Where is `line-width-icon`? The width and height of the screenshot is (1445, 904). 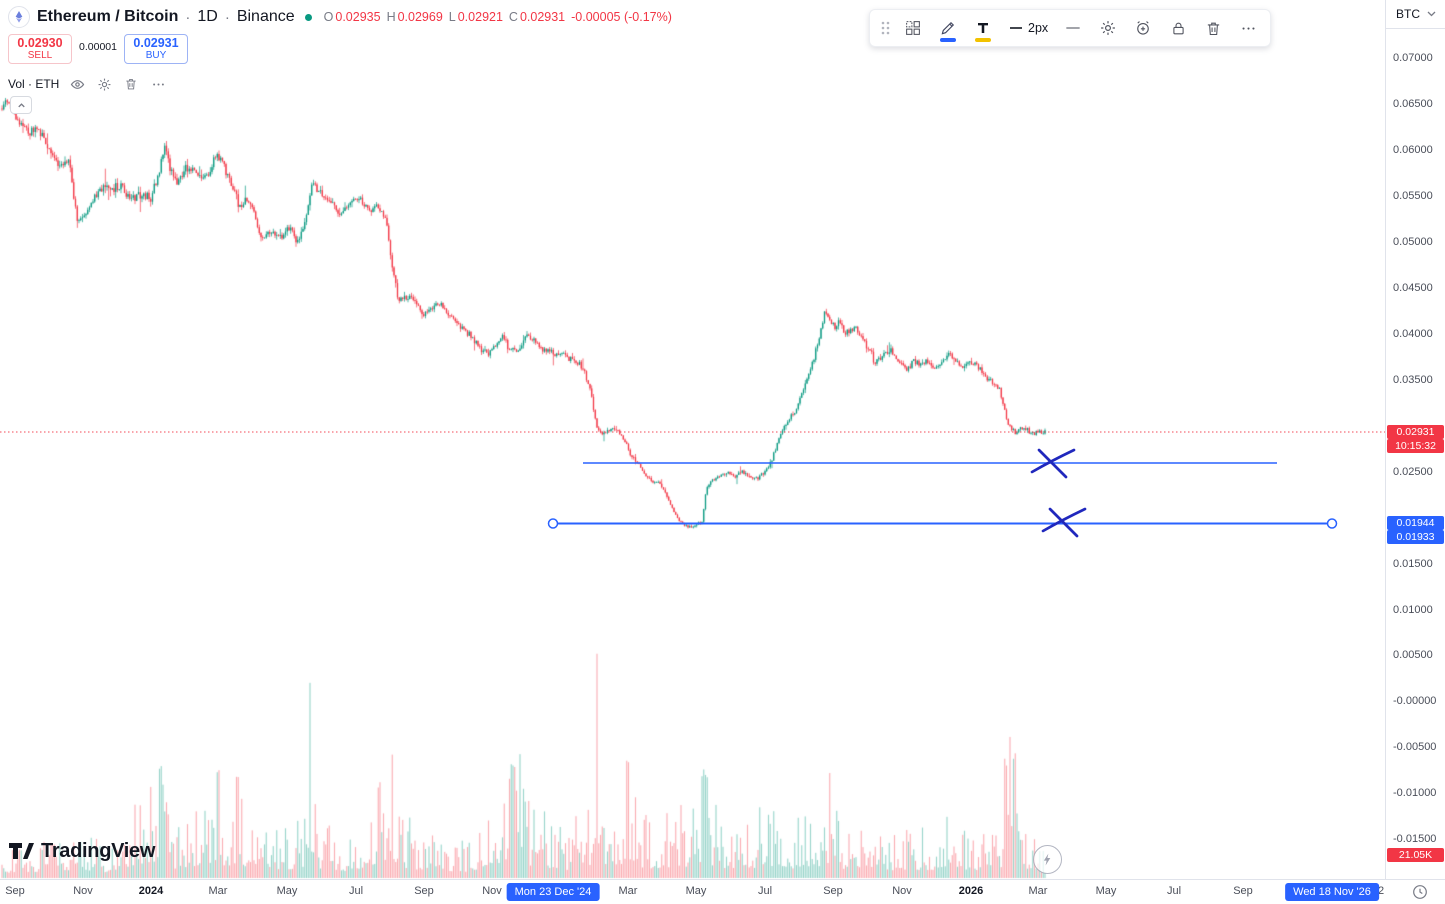 line-width-icon is located at coordinates (1016, 28).